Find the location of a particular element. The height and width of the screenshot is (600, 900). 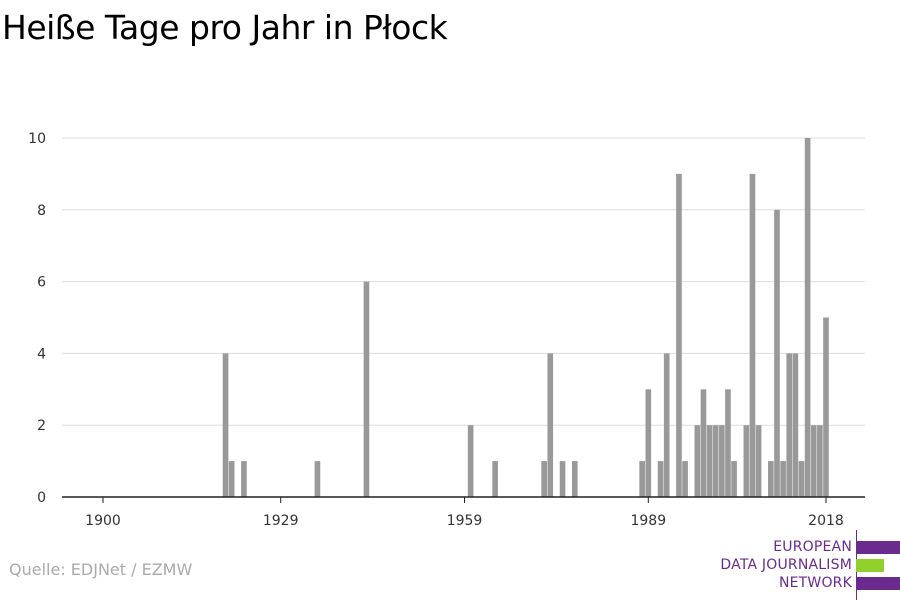

y-tick-label: 8 is located at coordinates (41, 211).